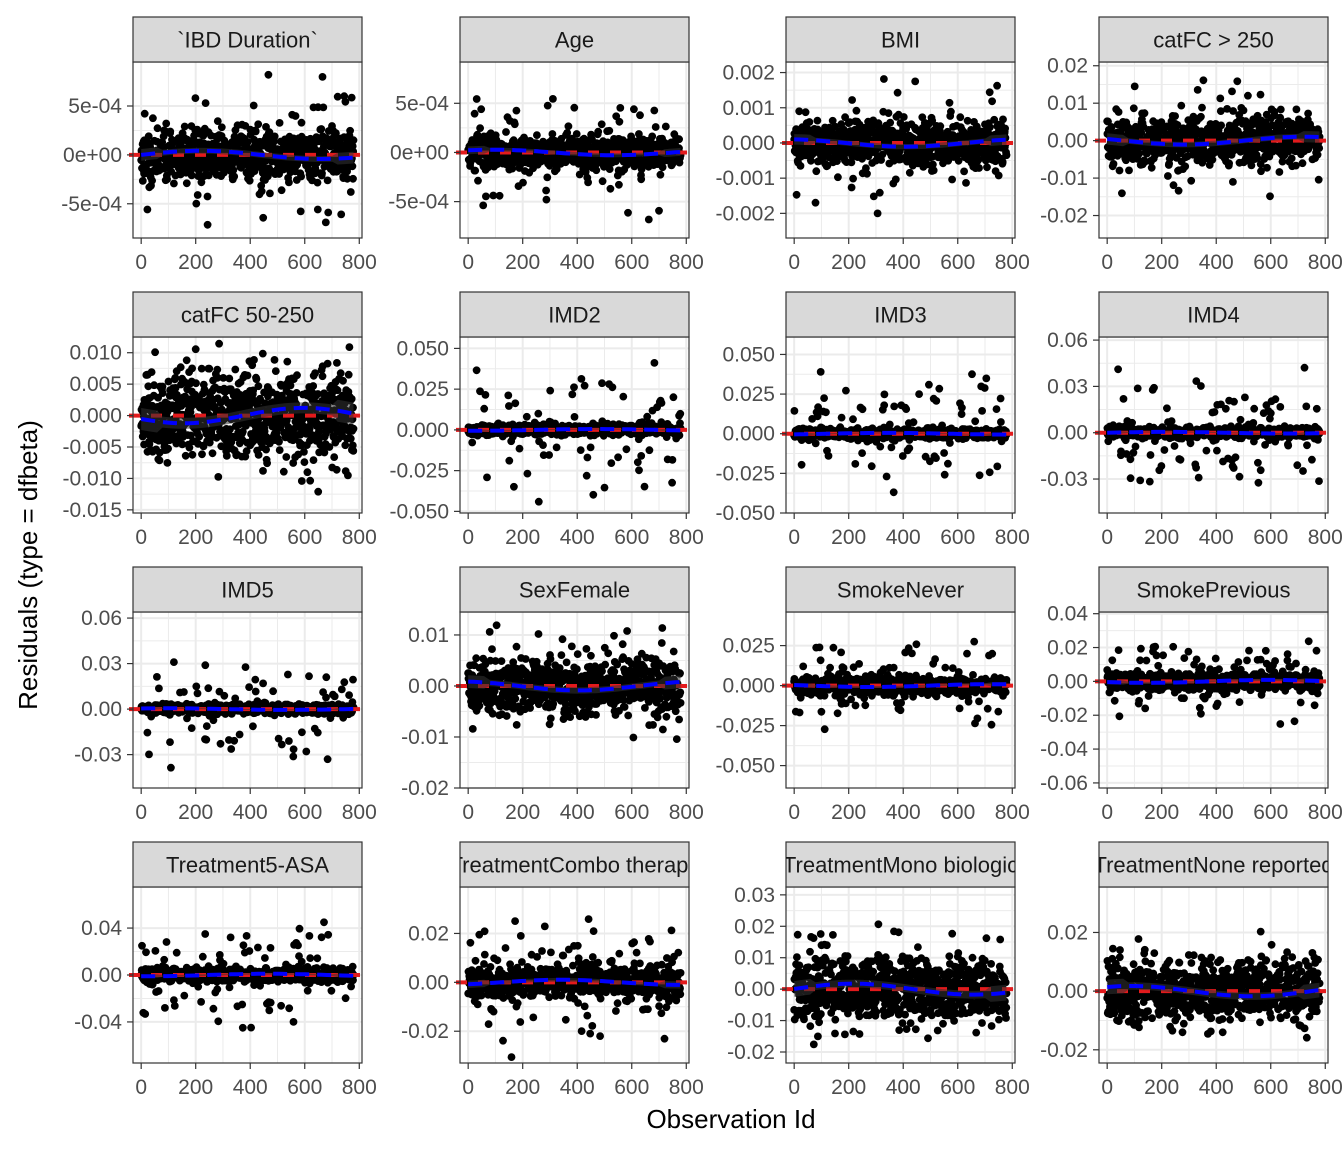 The image size is (1344, 1157). Describe the element at coordinates (419, 152) in the screenshot. I see `y-tick-label: 0e+00` at that location.